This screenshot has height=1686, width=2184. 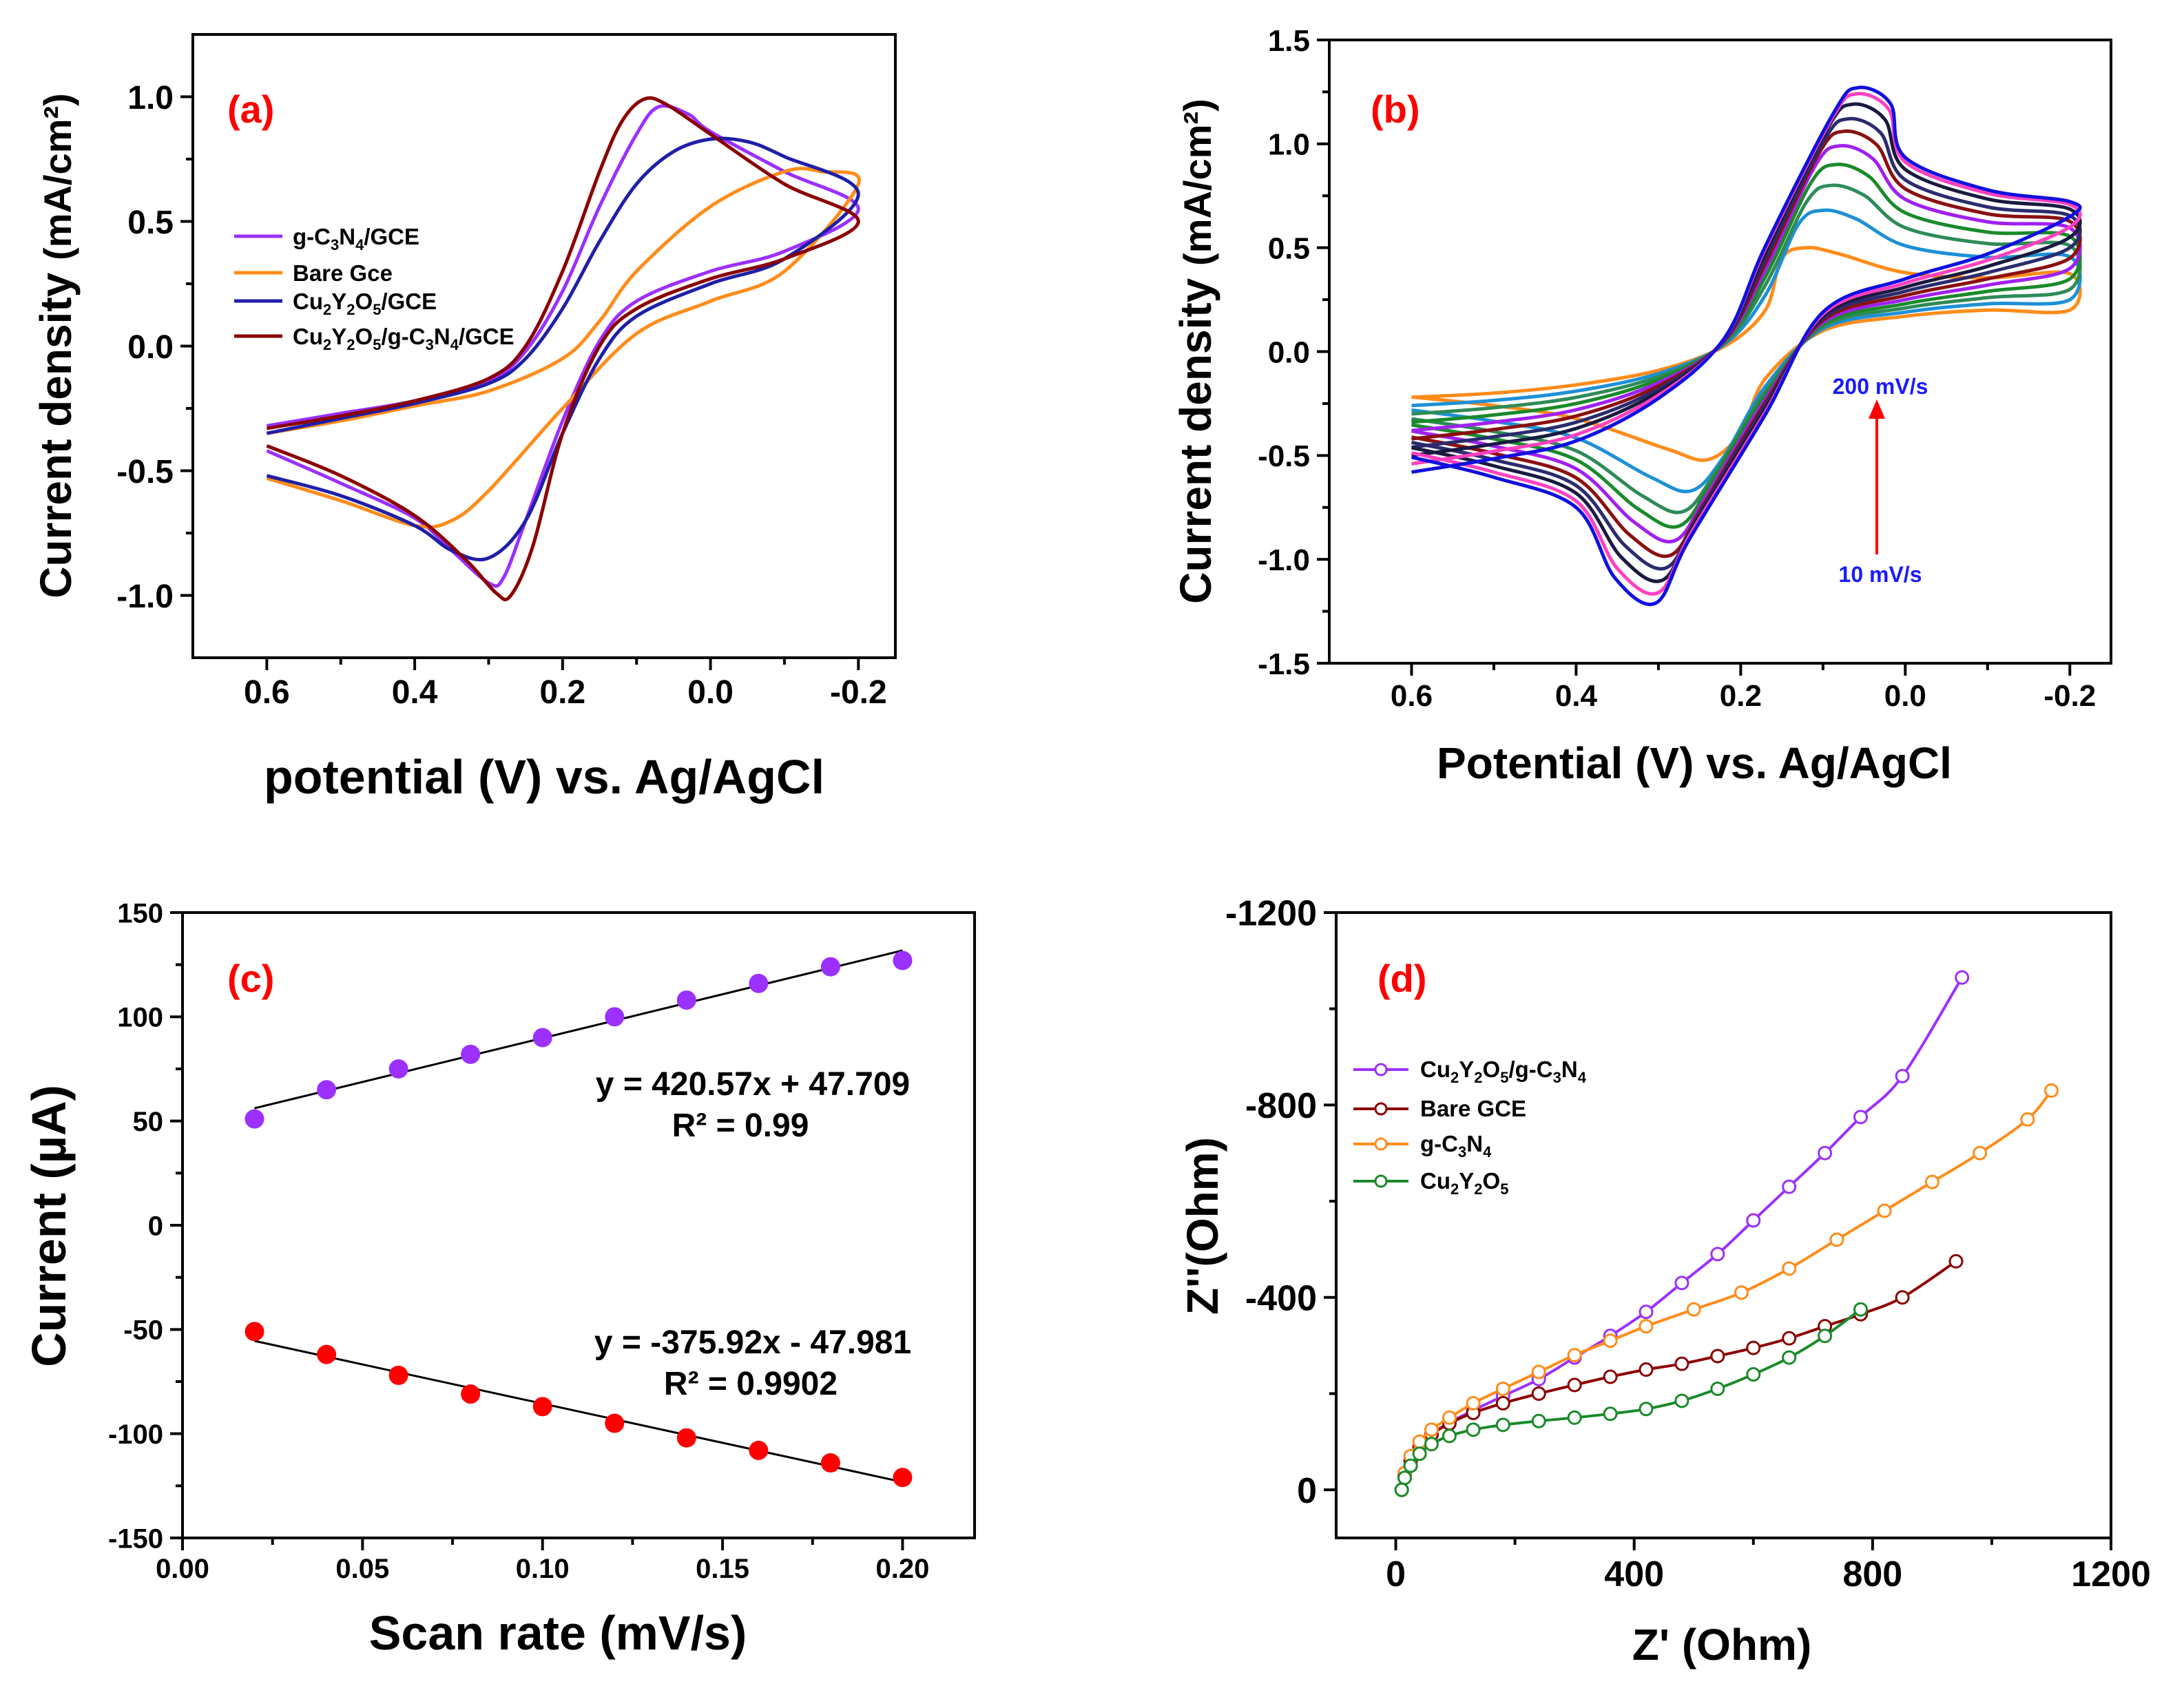 What do you see at coordinates (1726, 1233) in the screenshot?
I see `series-group-d` at bounding box center [1726, 1233].